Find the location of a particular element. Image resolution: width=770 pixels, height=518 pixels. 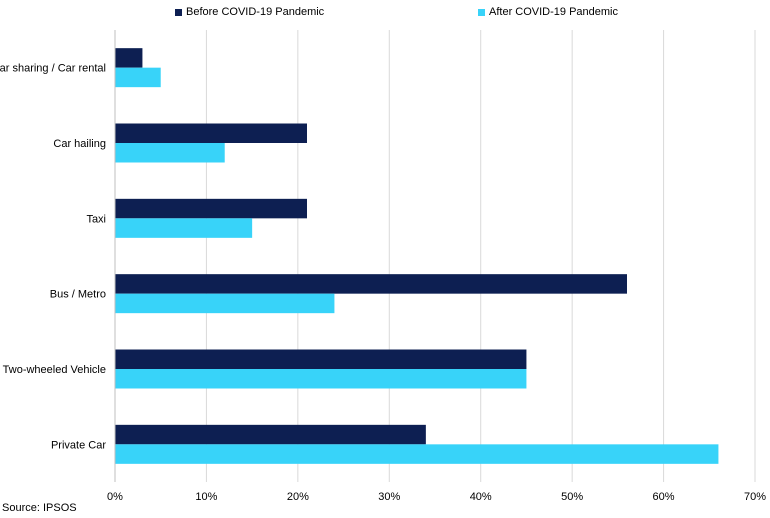

category-label: Bus / Metro is located at coordinates (78, 295).